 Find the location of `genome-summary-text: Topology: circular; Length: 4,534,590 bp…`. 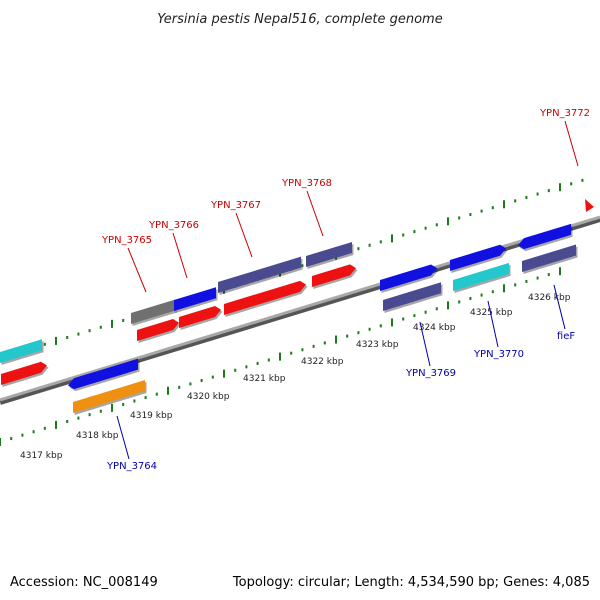

genome-summary-text: Topology: circular; Length: 4,534,590 bp… is located at coordinates (411, 582).